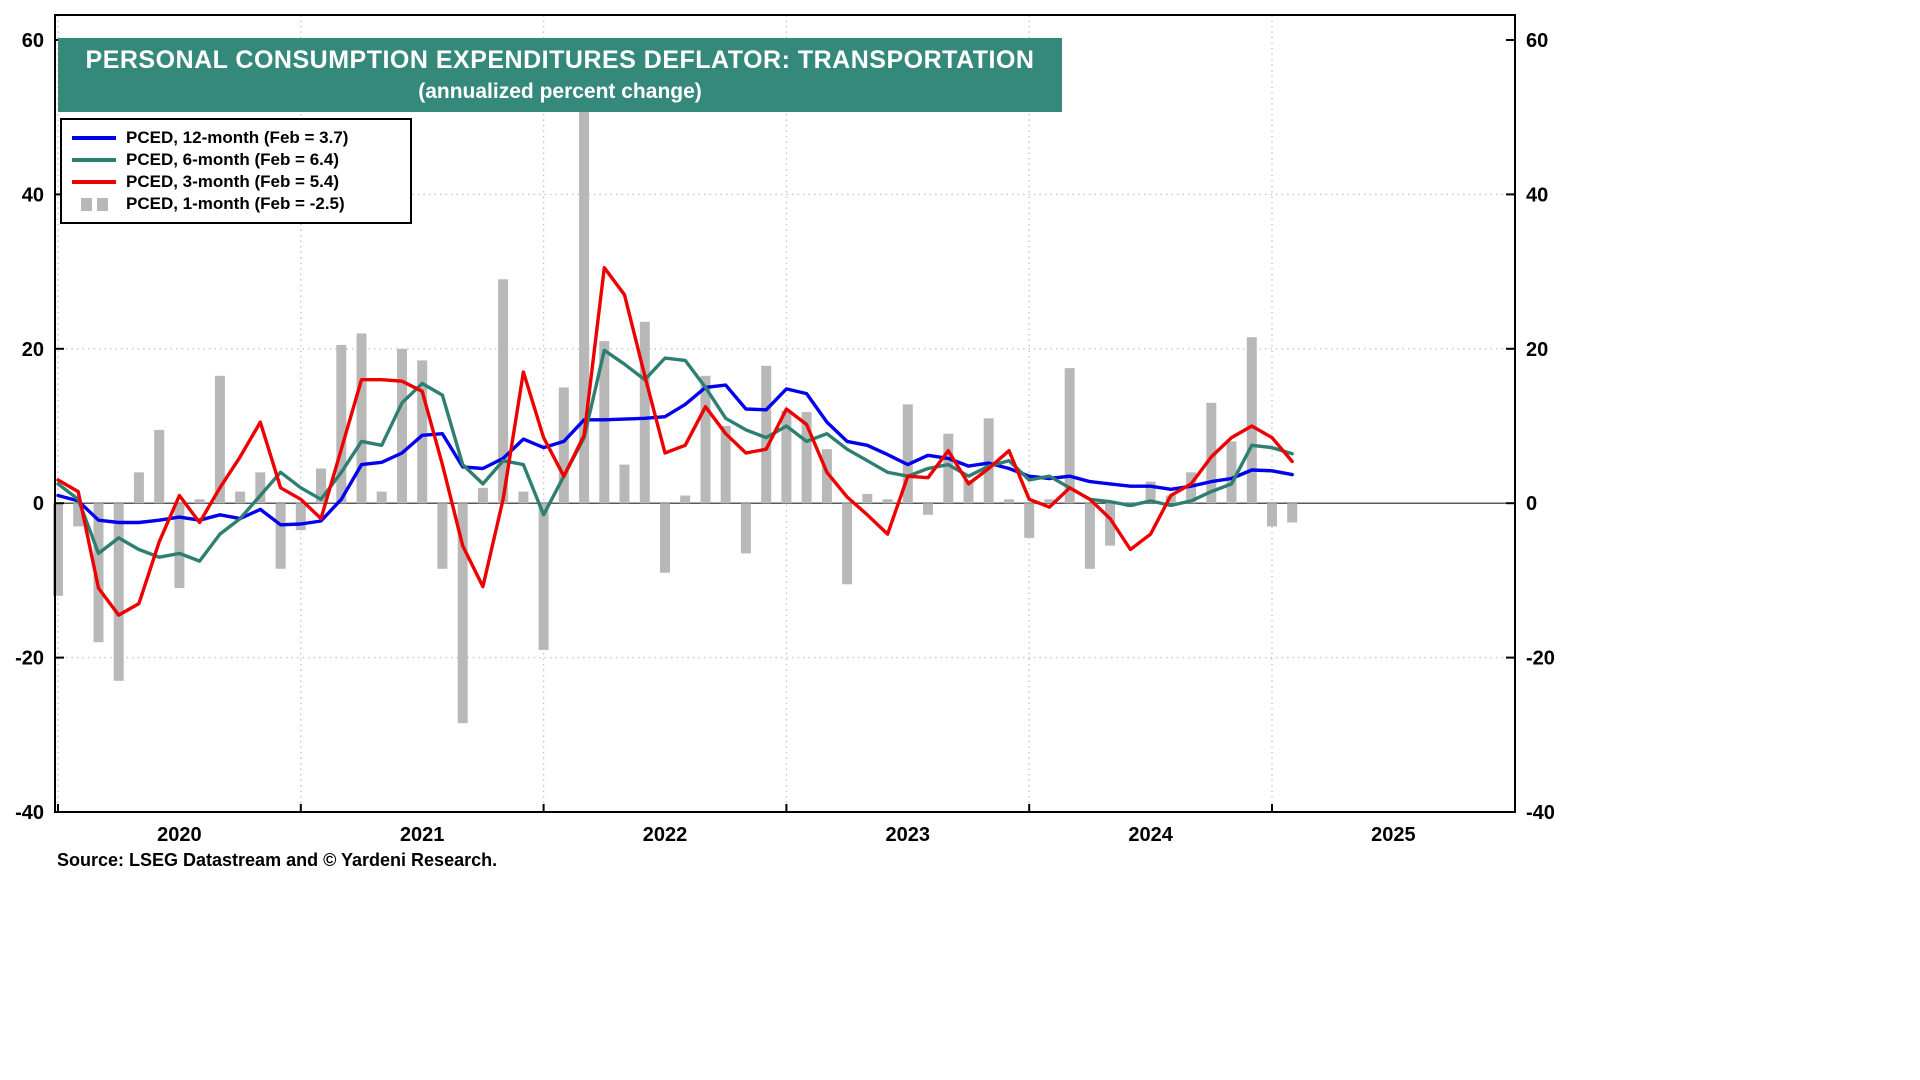 The height and width of the screenshot is (1080, 1920). Describe the element at coordinates (1540, 813) in the screenshot. I see `y-axis-label-right: -40` at that location.